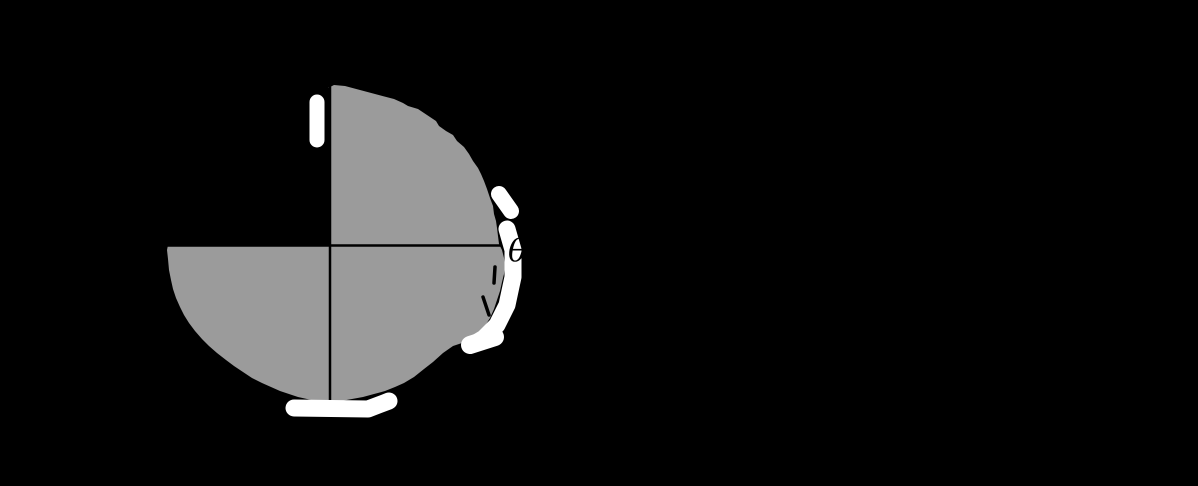 The height and width of the screenshot is (486, 1198). Describe the element at coordinates (341, 405) in the screenshot. I see `white-stroke-bottom-underline` at that location.